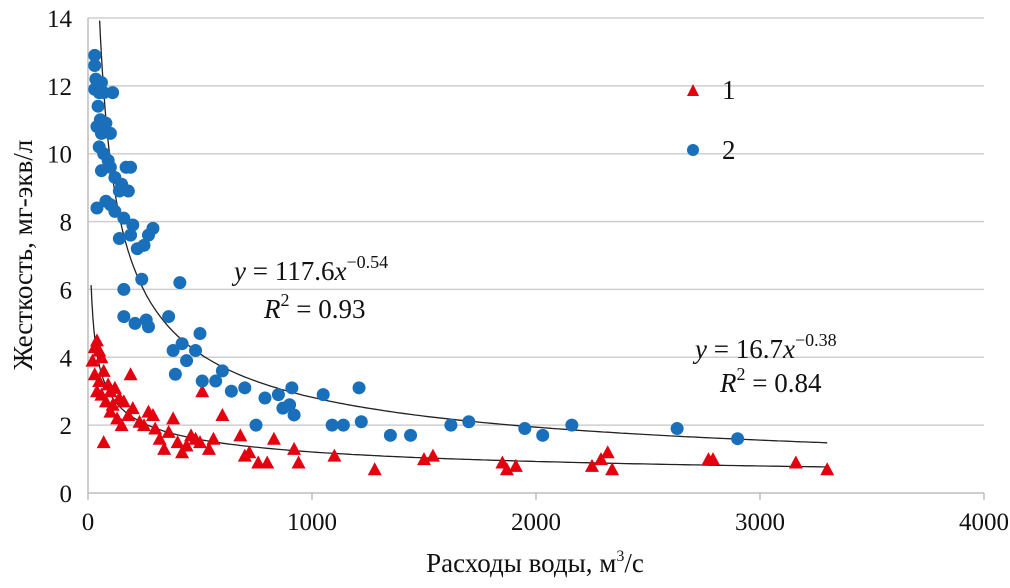  Describe the element at coordinates (711, 150) in the screenshot. I see `legend-item-2: 2` at that location.